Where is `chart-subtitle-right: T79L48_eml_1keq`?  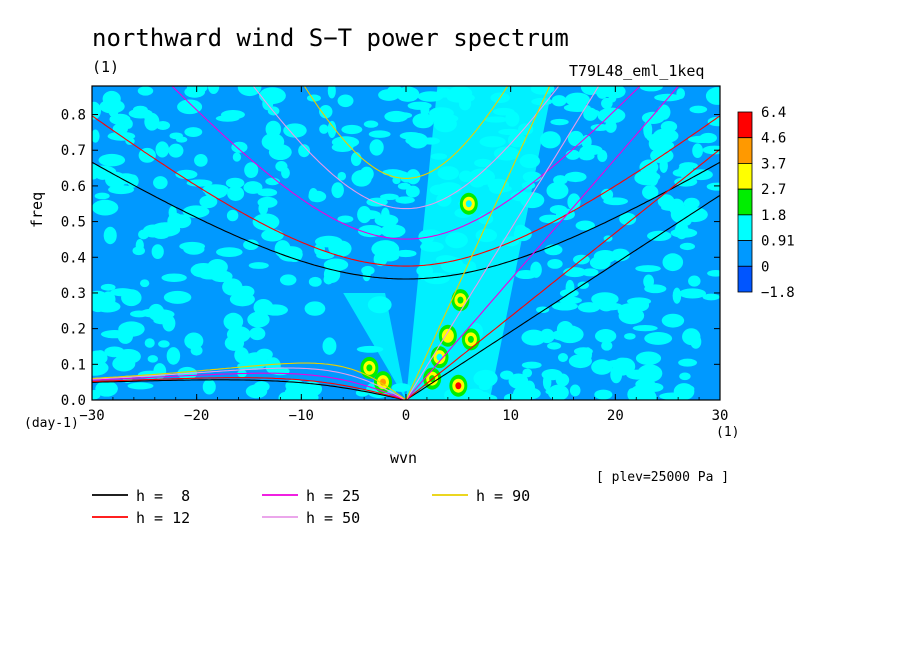 chart-subtitle-right: T79L48_eml_1keq is located at coordinates (637, 71).